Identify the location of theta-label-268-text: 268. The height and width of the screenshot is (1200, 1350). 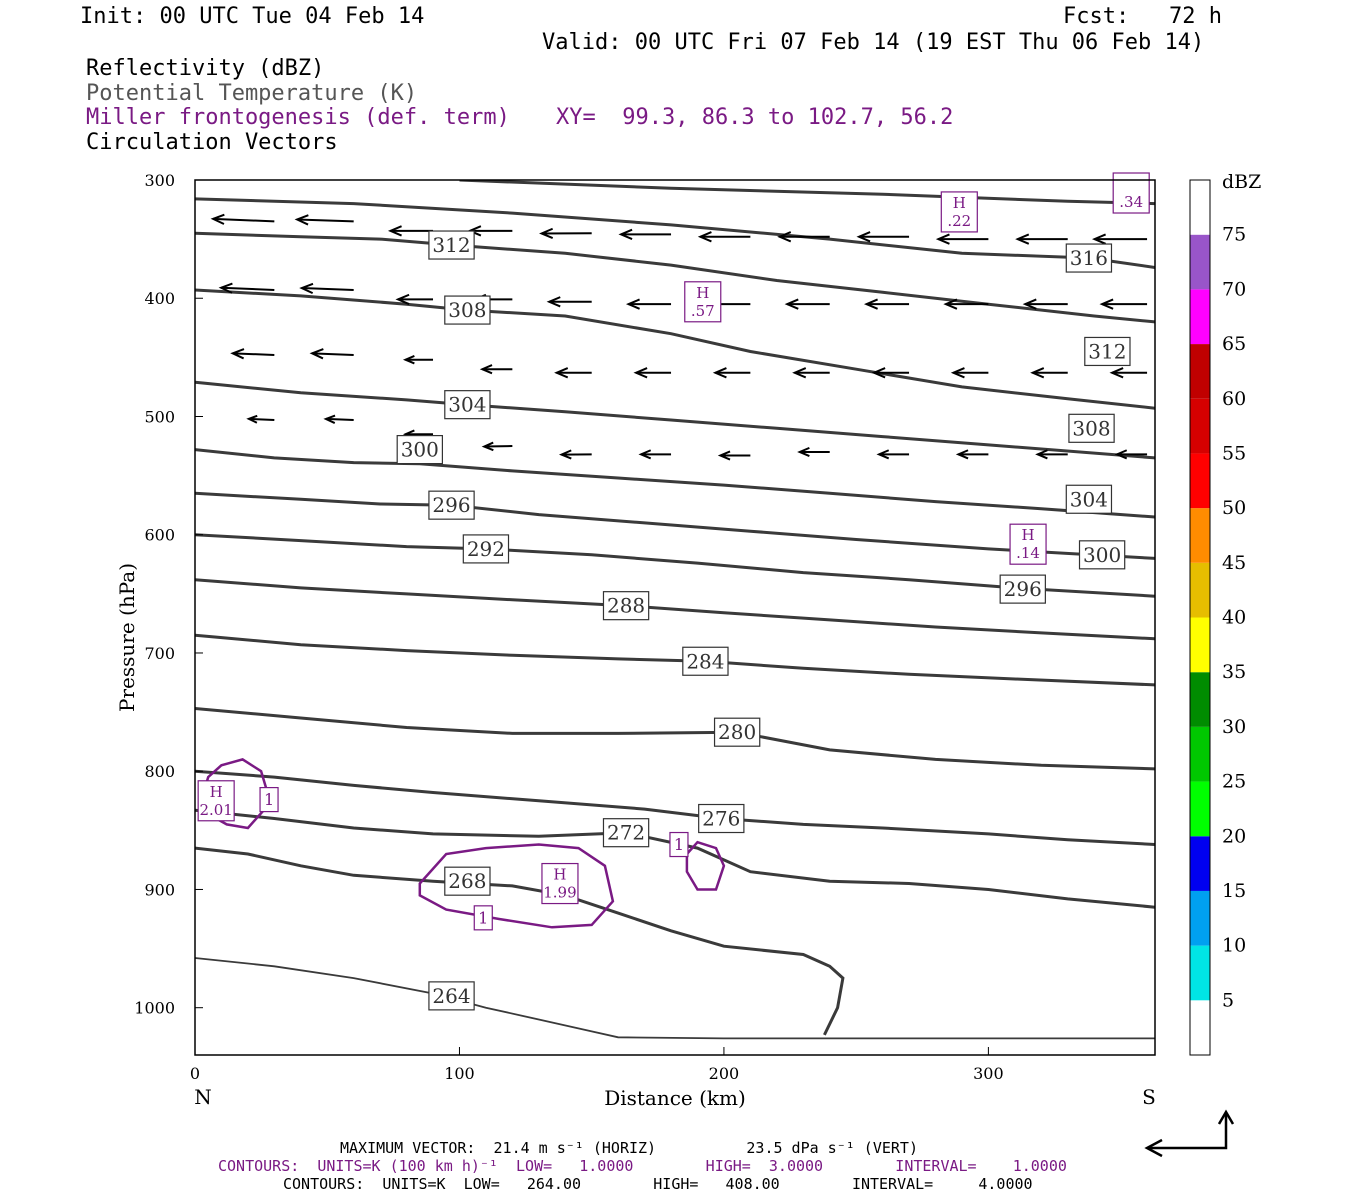
(467, 881).